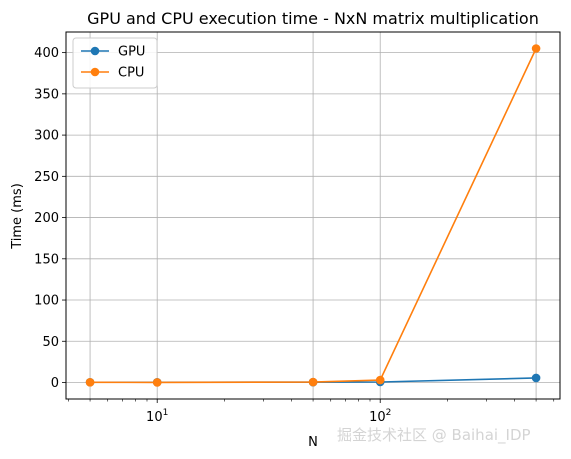  What do you see at coordinates (46, 94) in the screenshot?
I see `y-tick-label: 350` at bounding box center [46, 94].